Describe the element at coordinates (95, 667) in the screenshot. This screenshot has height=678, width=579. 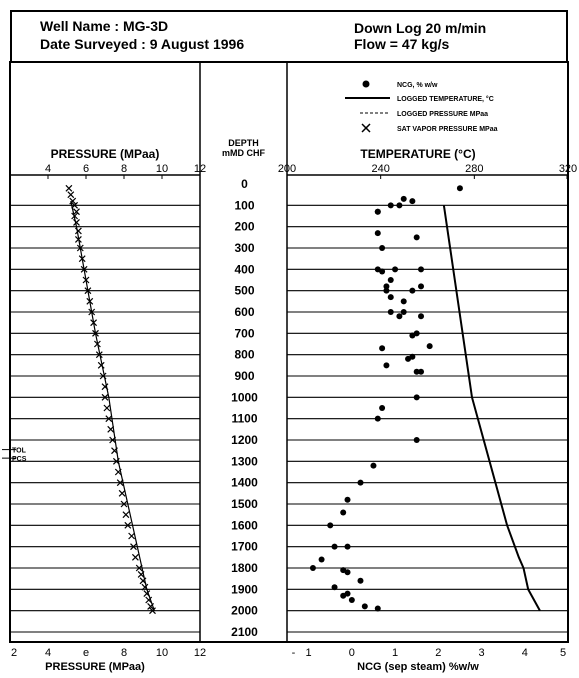
I see `pressure-bottom-title: PRESSURE (MPaa)` at that location.